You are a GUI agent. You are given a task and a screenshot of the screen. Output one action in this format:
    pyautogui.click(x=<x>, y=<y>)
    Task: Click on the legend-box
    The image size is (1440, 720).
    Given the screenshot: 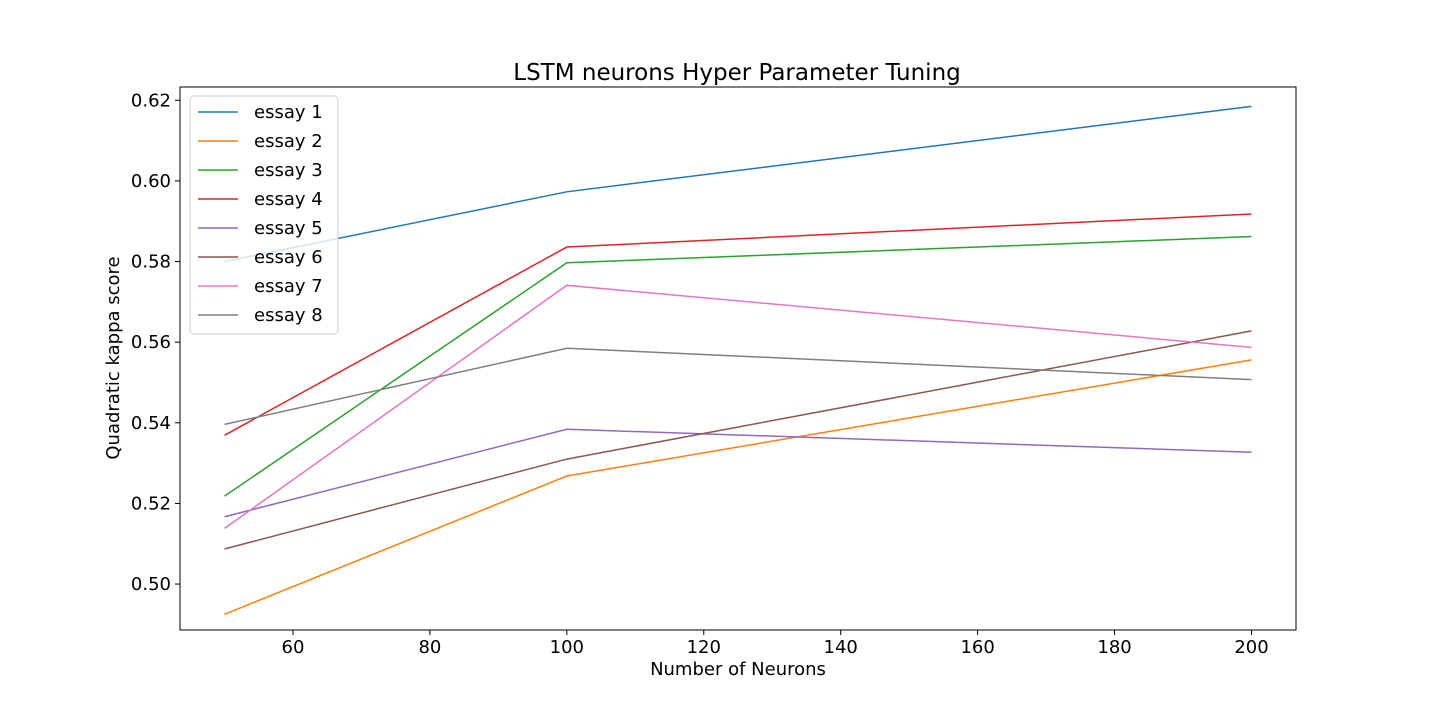 What is the action you would take?
    pyautogui.click(x=264, y=215)
    